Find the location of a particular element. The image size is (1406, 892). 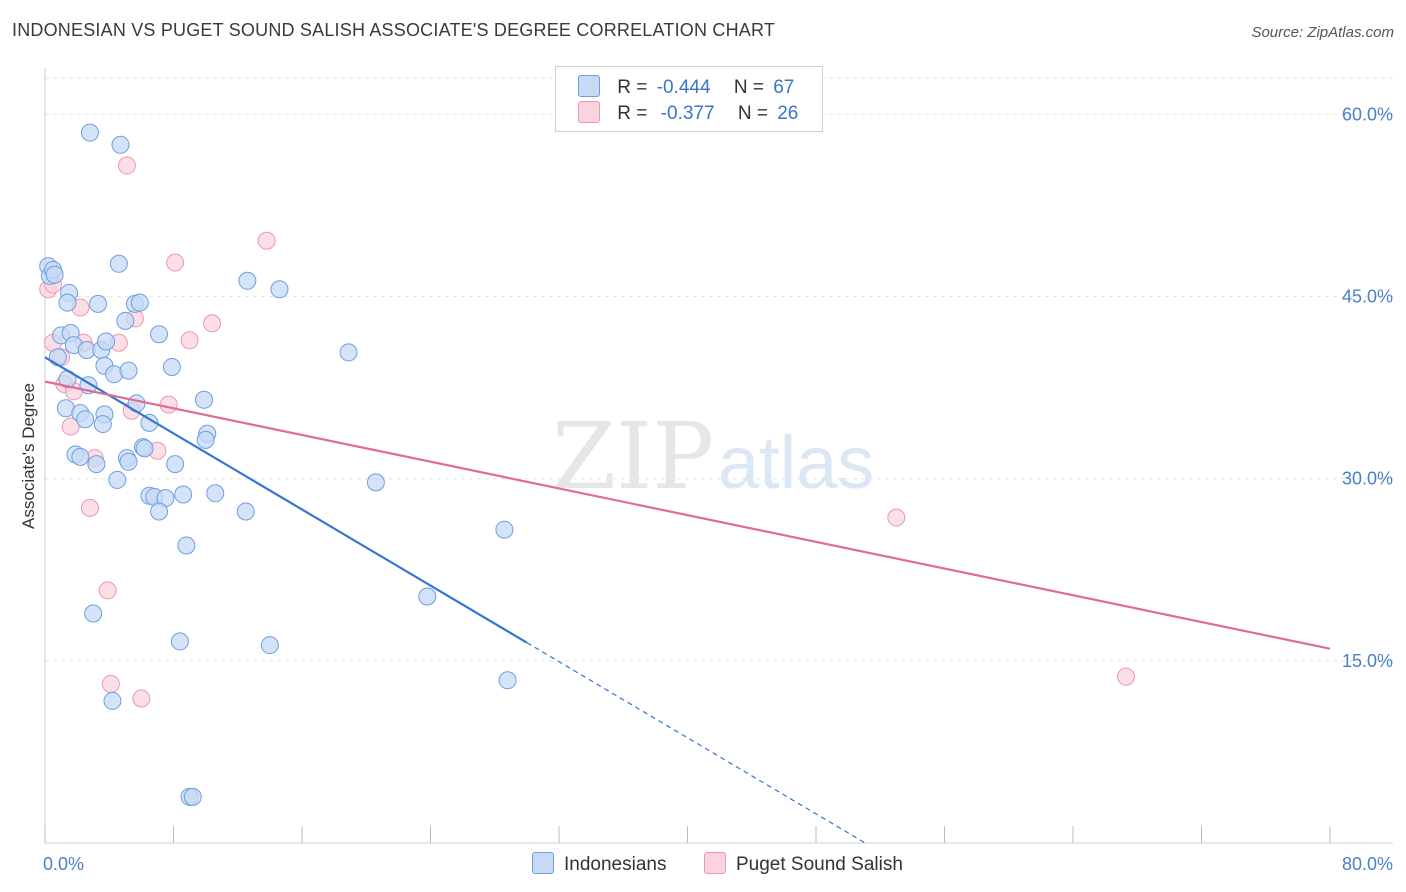

watermark-zip: ZIP is located at coordinates (633, 456).